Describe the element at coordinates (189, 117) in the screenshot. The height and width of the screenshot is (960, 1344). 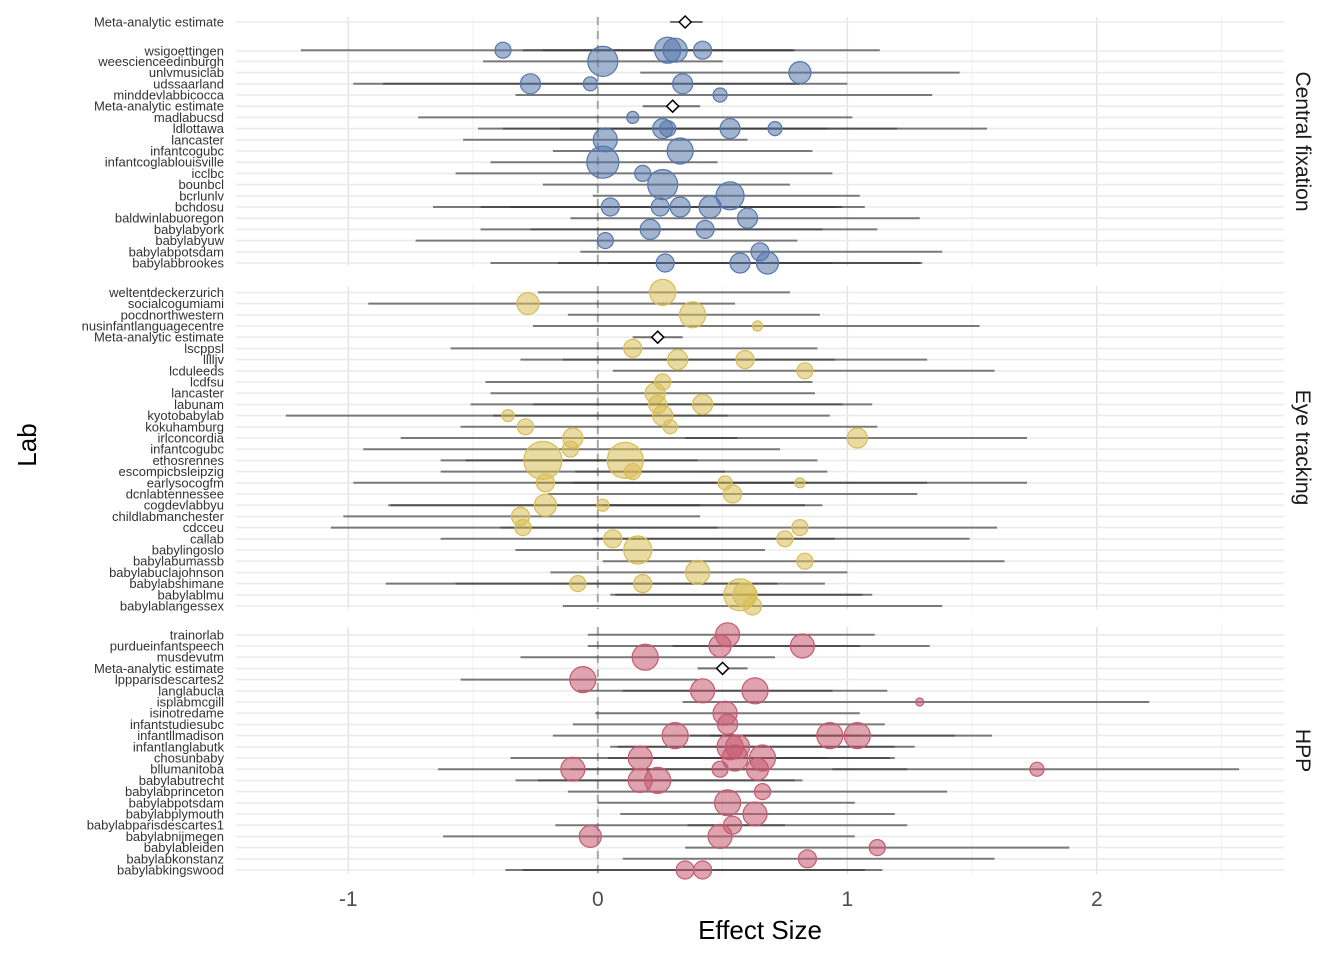
I see `lab-tick-label: madlabucsd` at that location.